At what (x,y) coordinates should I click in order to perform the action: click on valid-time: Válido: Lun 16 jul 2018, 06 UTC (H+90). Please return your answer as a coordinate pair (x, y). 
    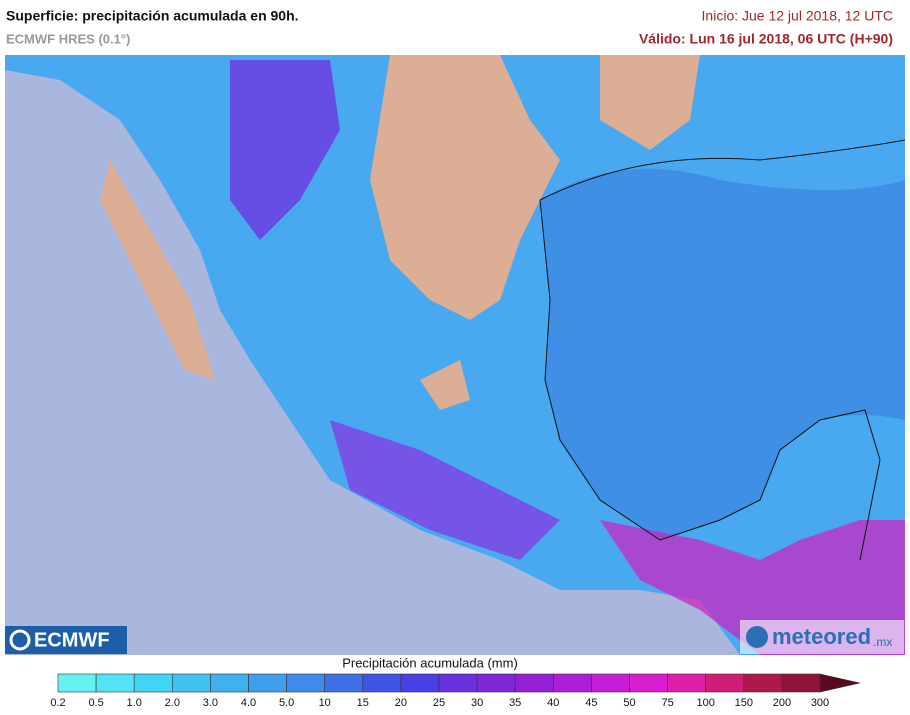
    Looking at the image, I should click on (766, 39).